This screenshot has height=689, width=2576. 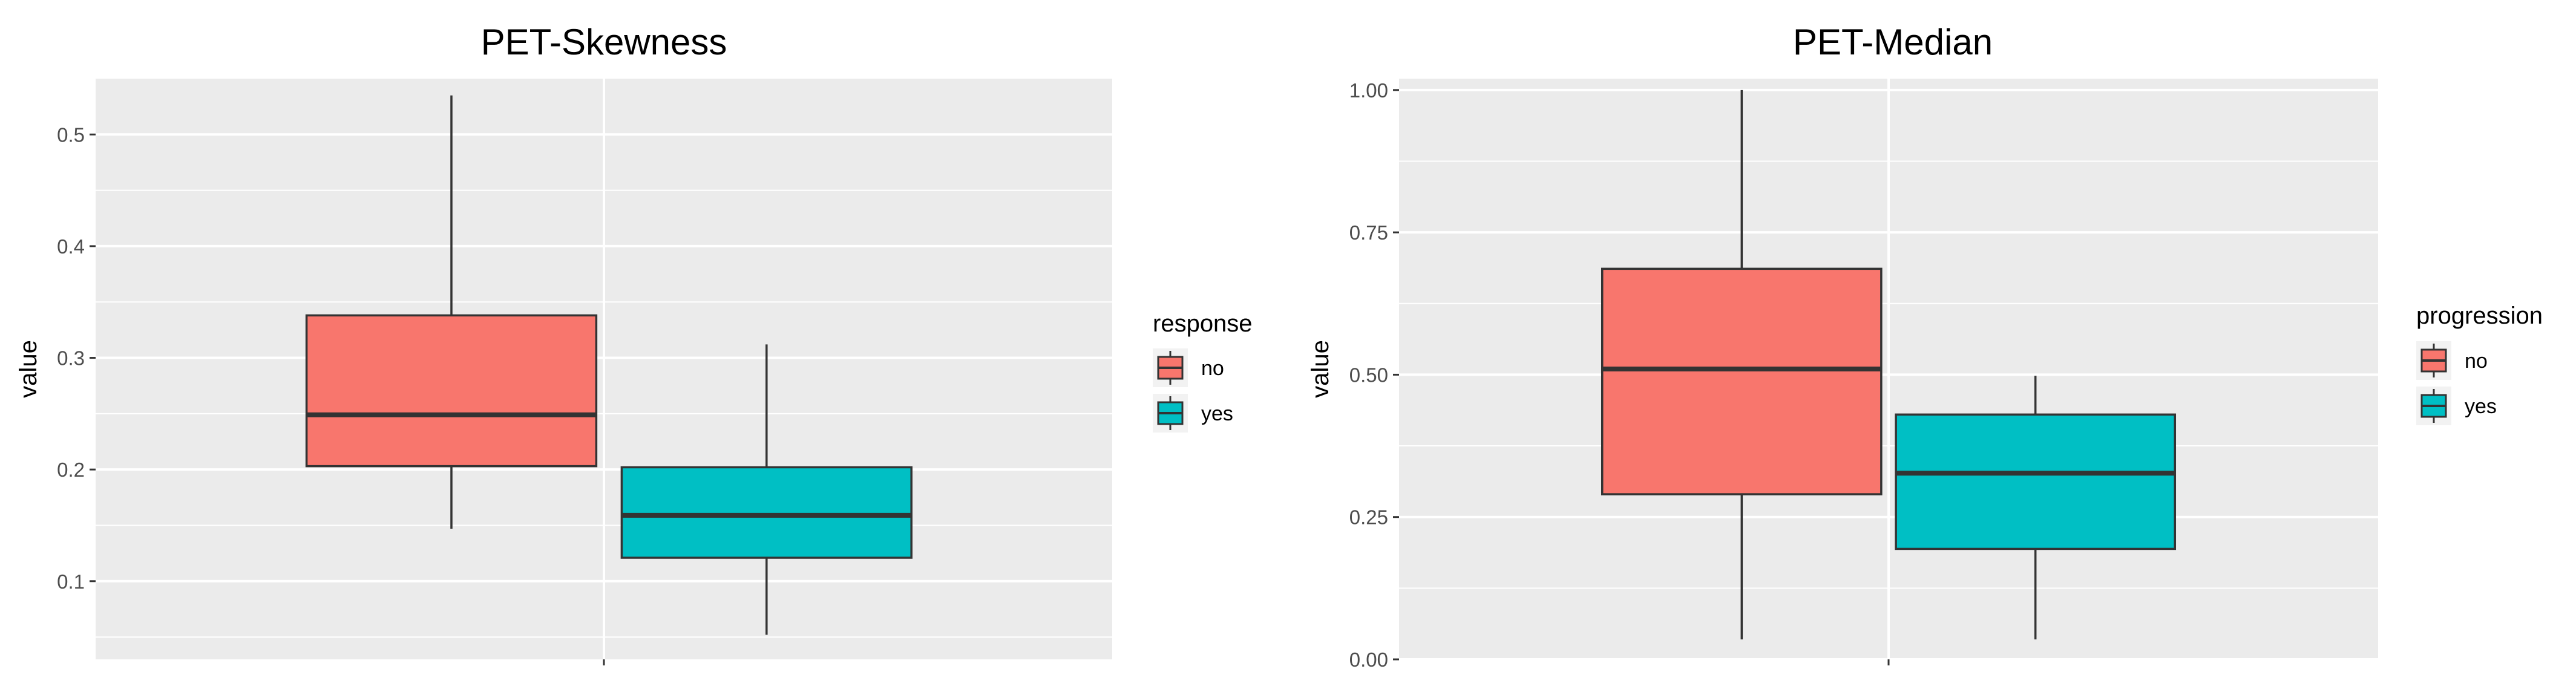 I want to click on y-tick-label: 0.00, so click(x=1368, y=659).